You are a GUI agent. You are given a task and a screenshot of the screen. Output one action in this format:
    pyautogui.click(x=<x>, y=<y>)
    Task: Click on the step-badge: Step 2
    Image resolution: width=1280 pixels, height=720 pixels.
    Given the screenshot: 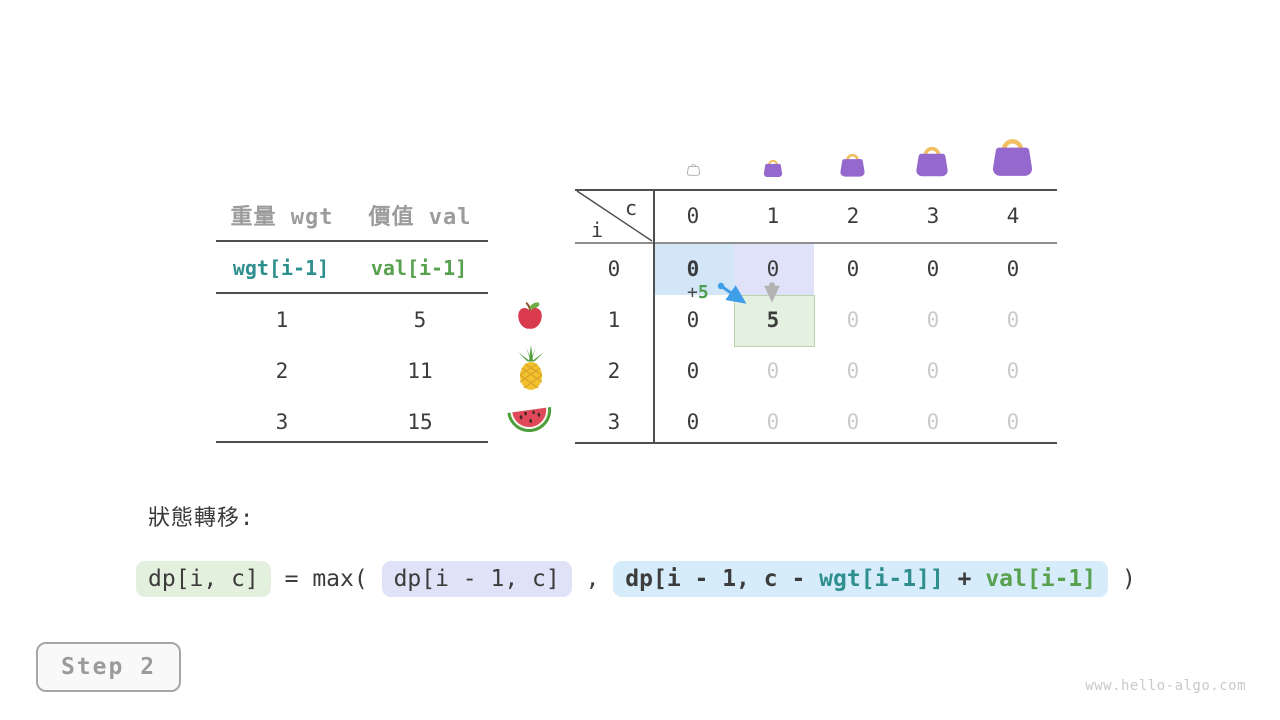 What is the action you would take?
    pyautogui.click(x=108, y=667)
    